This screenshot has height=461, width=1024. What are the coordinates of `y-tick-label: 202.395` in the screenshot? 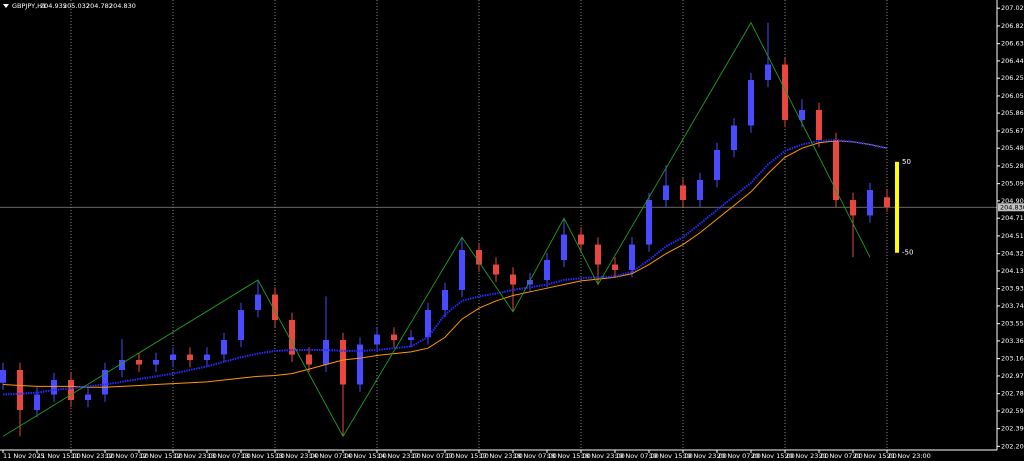 It's located at (1012, 429).